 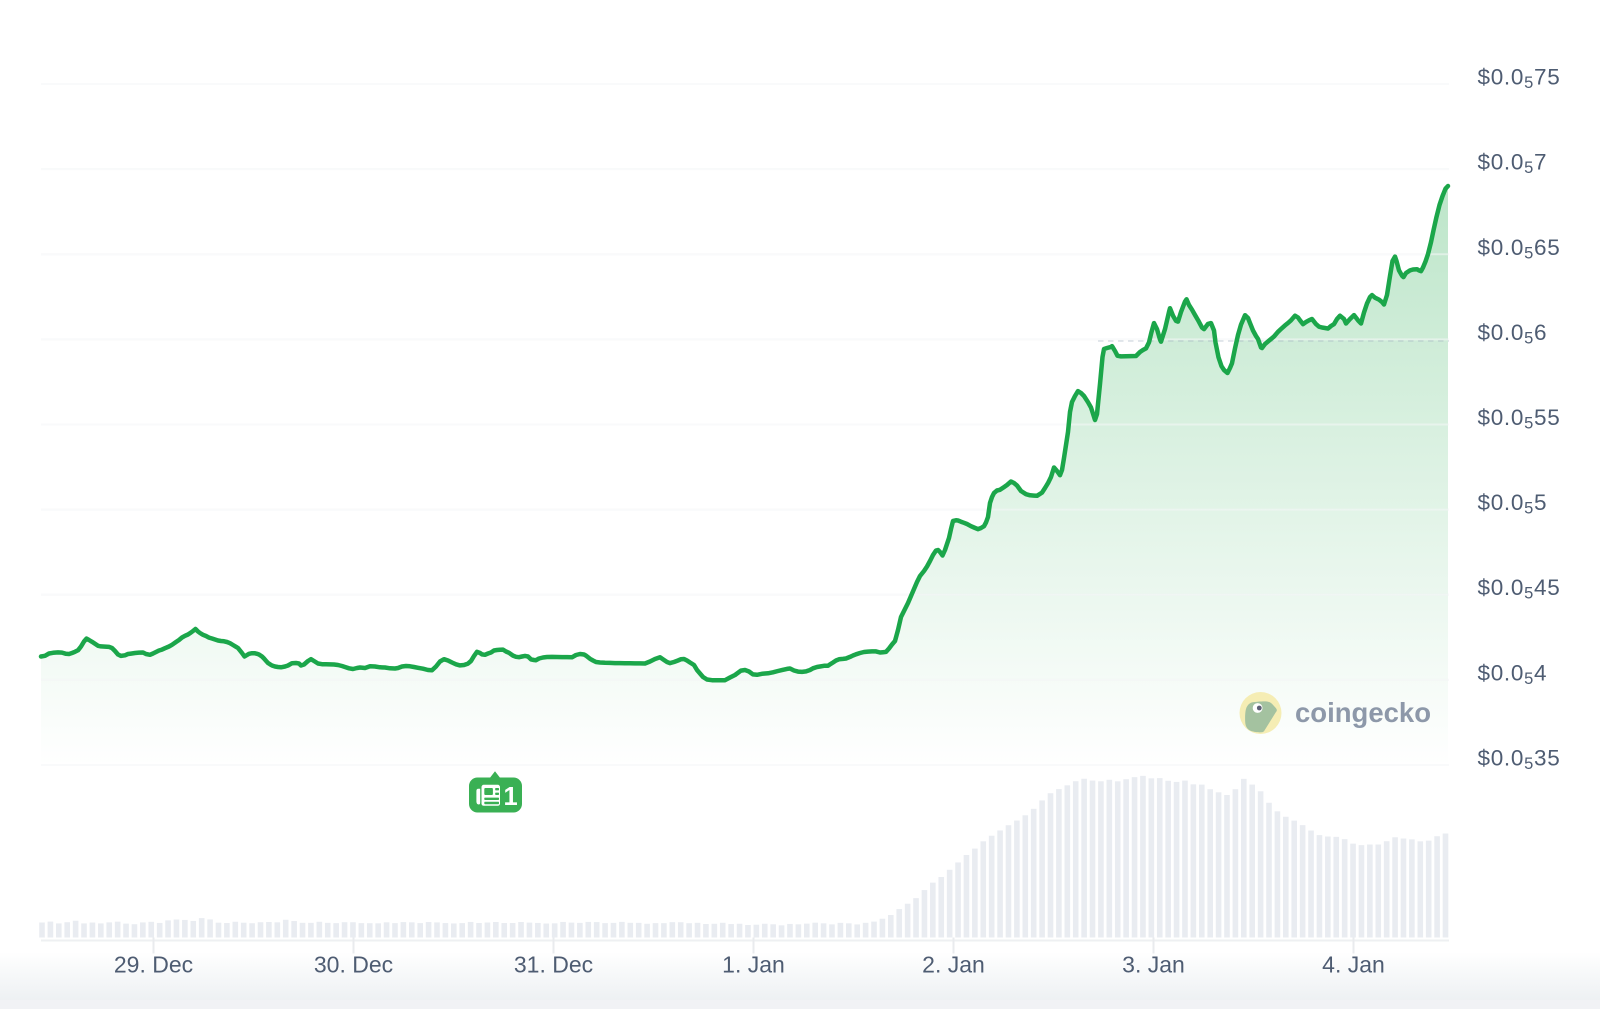 What do you see at coordinates (511, 797) in the screenshot?
I see `svg-text: 1` at bounding box center [511, 797].